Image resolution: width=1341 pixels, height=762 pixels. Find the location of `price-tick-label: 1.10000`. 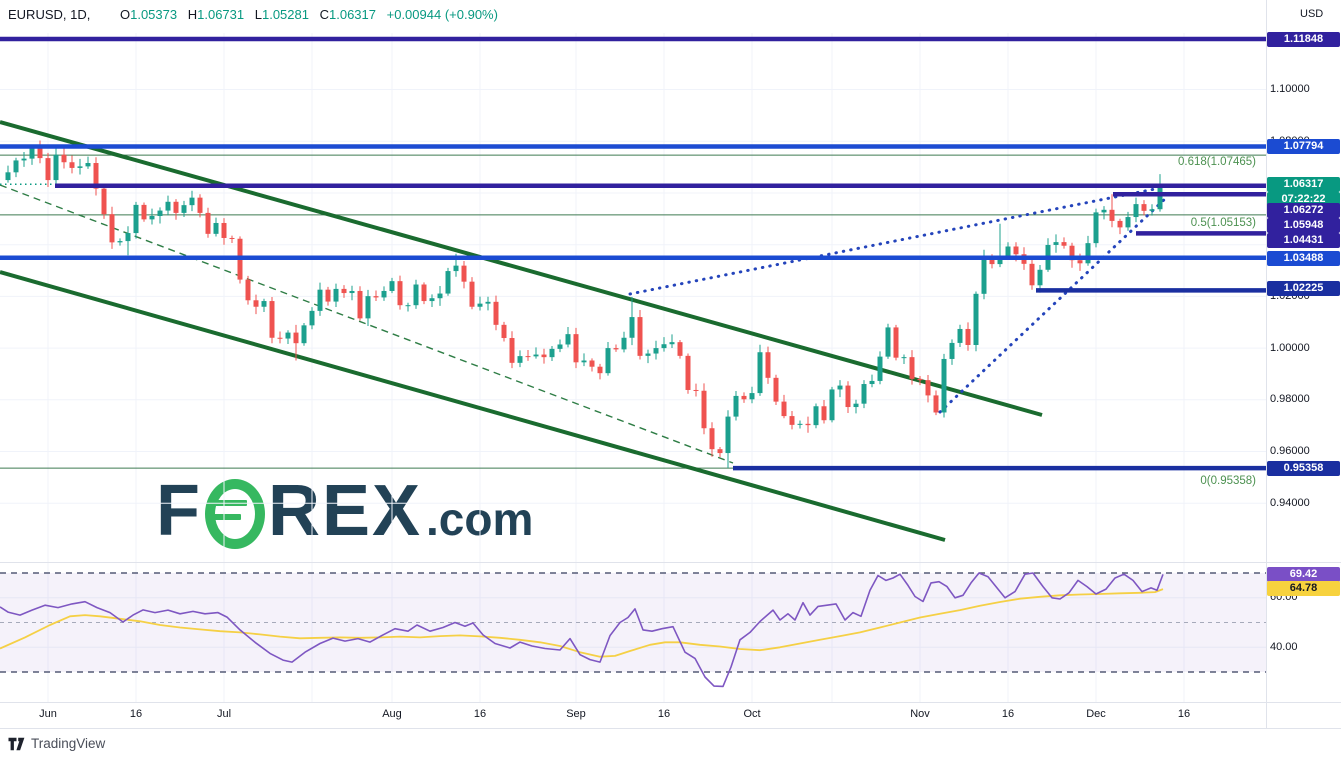

price-tick-label: 1.10000 is located at coordinates (1290, 89).